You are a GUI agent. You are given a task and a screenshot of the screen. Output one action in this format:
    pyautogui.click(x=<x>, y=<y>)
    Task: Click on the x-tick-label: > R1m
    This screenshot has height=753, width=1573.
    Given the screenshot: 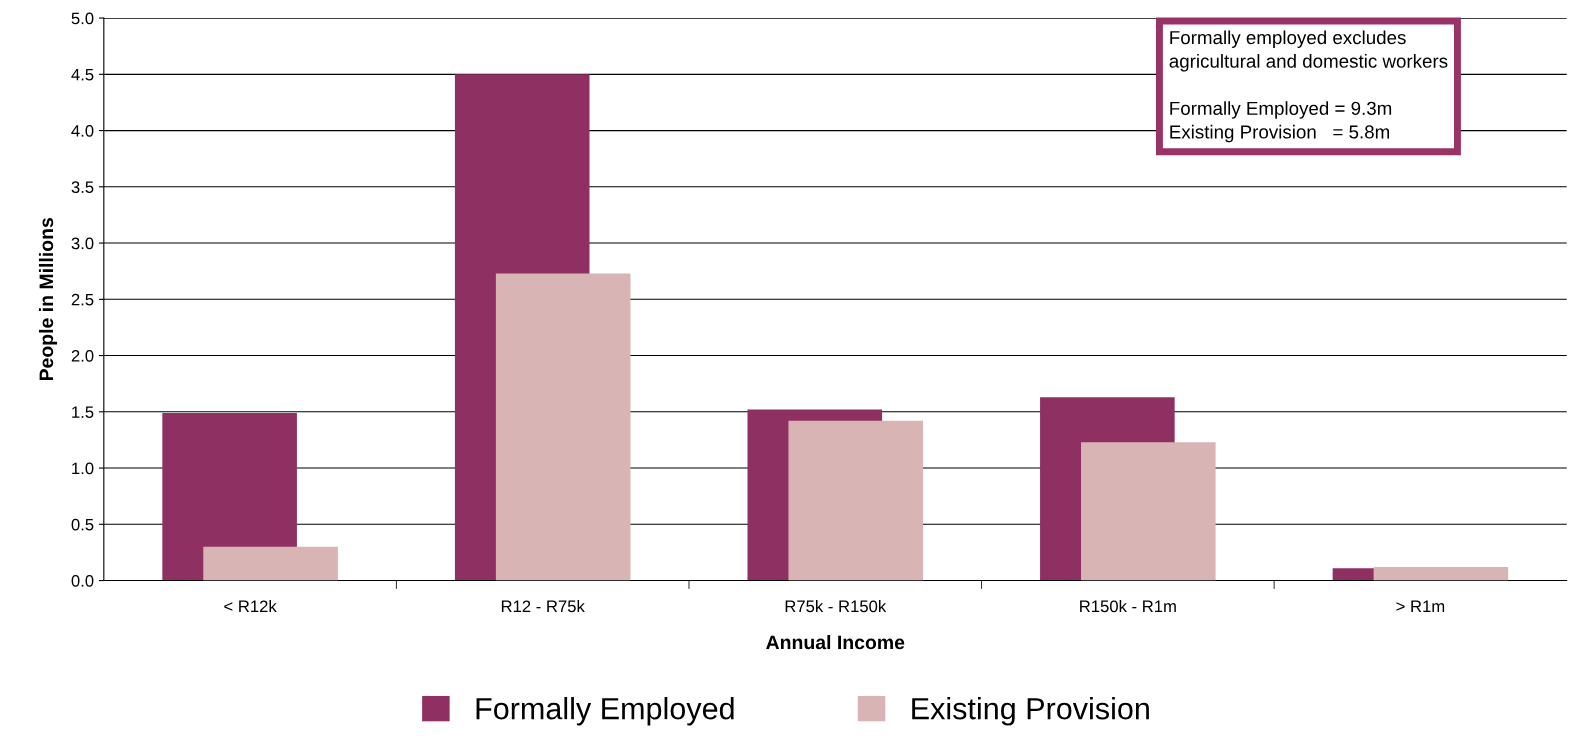 What is the action you would take?
    pyautogui.click(x=1420, y=606)
    